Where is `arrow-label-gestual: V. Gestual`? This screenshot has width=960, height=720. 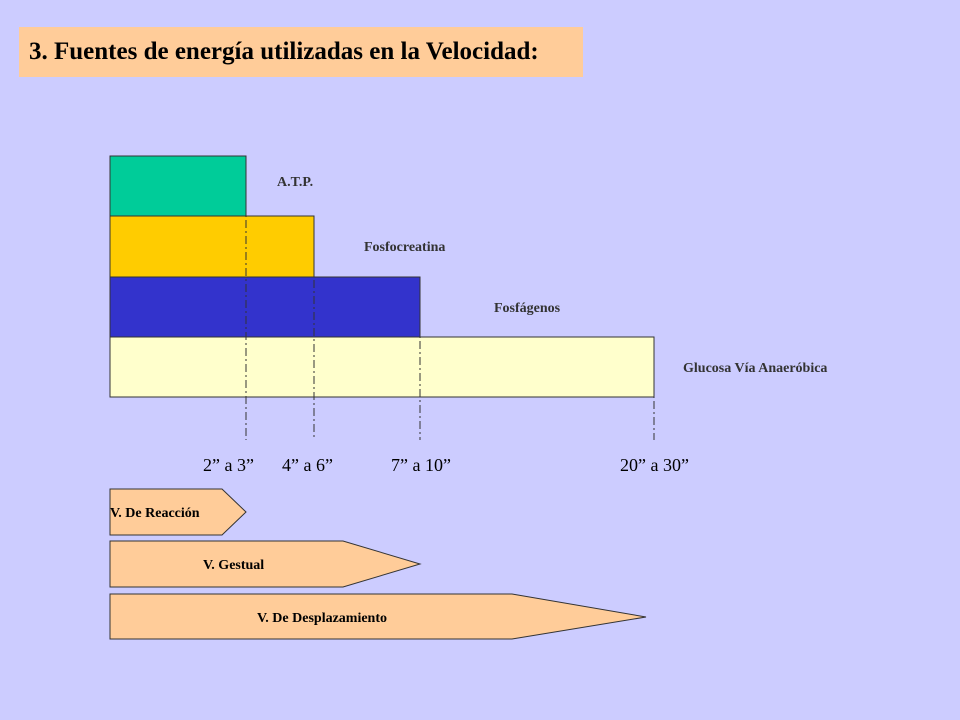 arrow-label-gestual: V. Gestual is located at coordinates (233, 565).